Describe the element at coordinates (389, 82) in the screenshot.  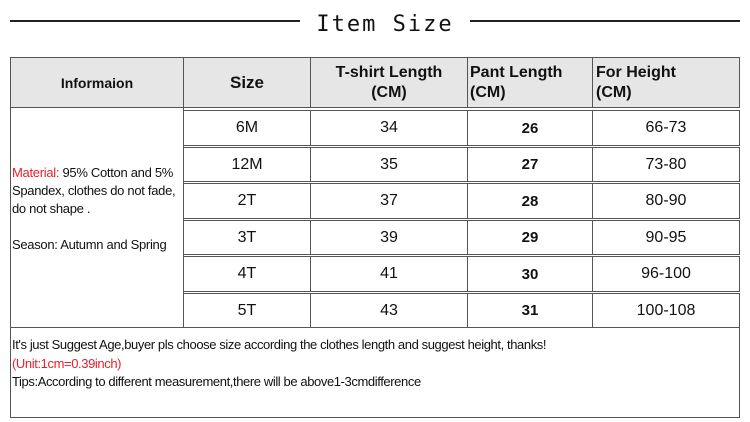
I see `header-tshirt-length: T-shirt Length (CM)` at that location.